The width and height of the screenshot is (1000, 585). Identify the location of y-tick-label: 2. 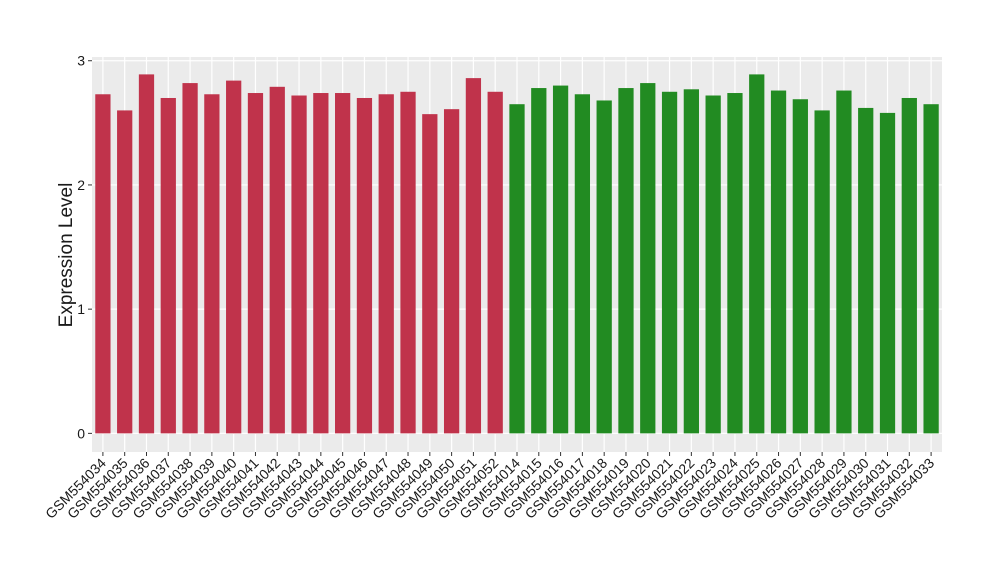
(81, 185).